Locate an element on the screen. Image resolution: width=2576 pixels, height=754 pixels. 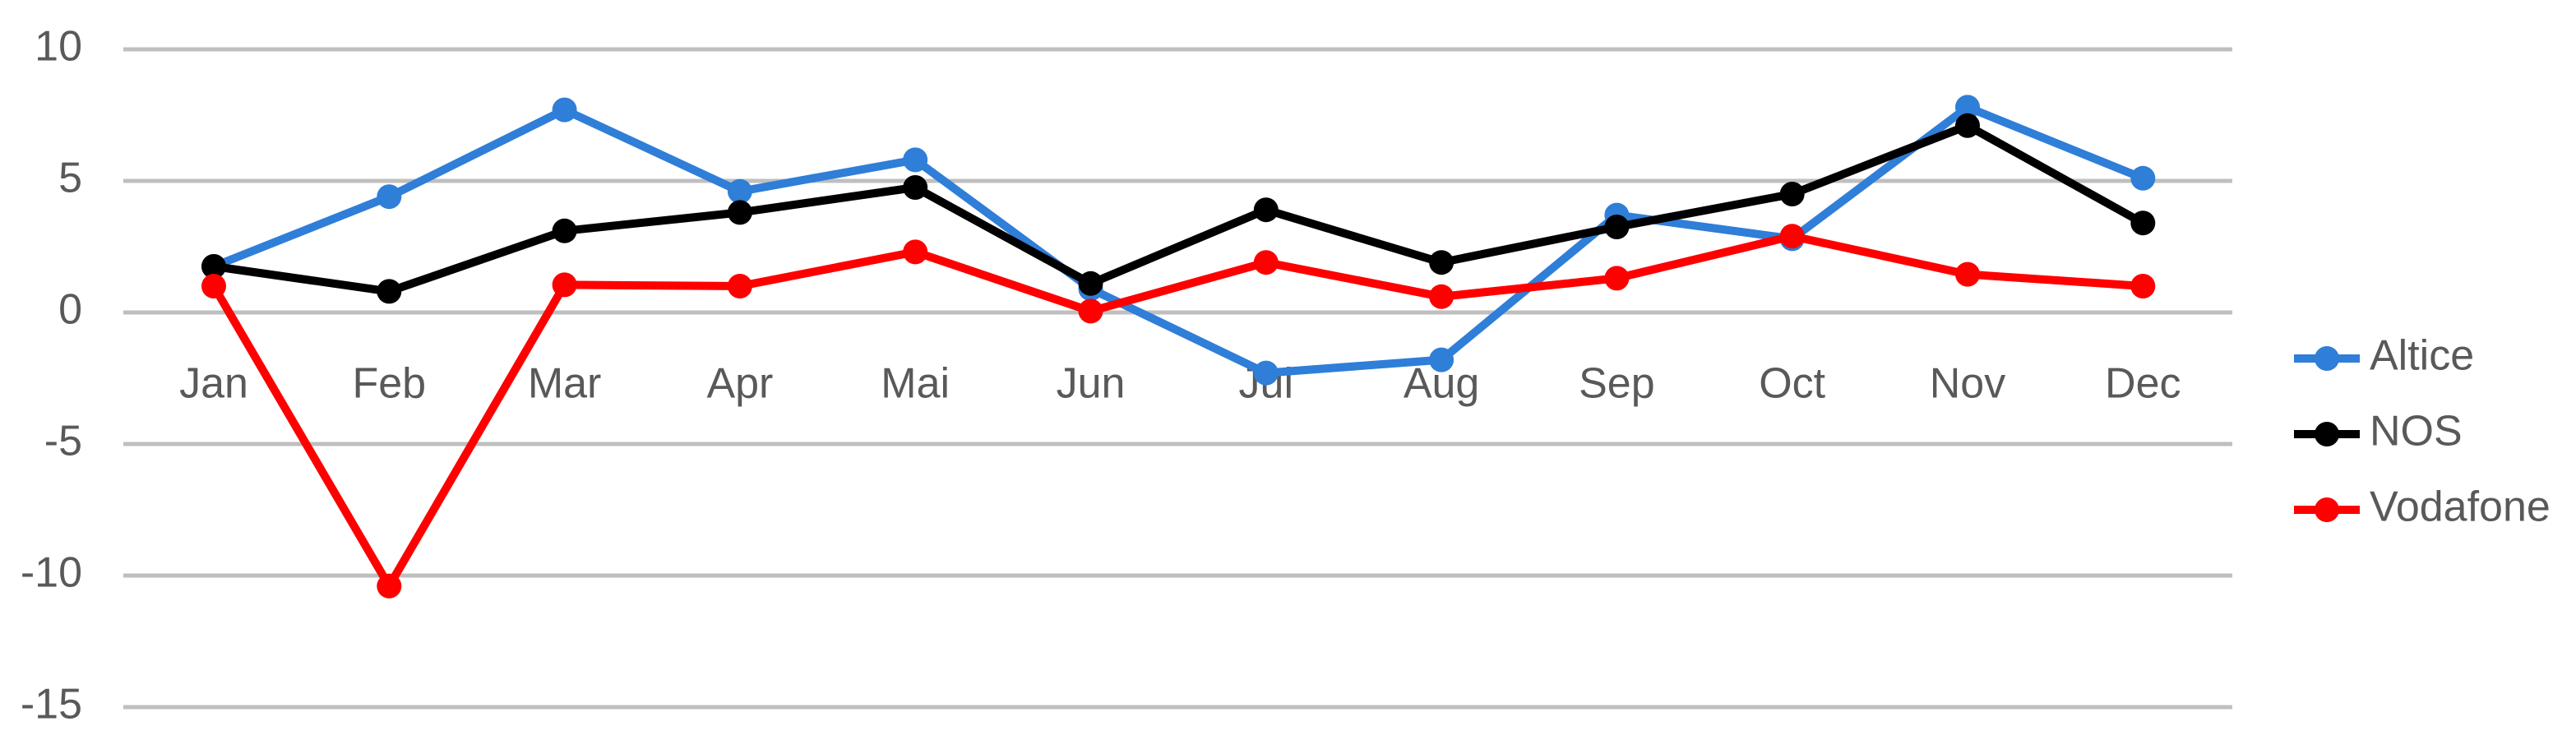
x-tick-label: Apr is located at coordinates (739, 384).